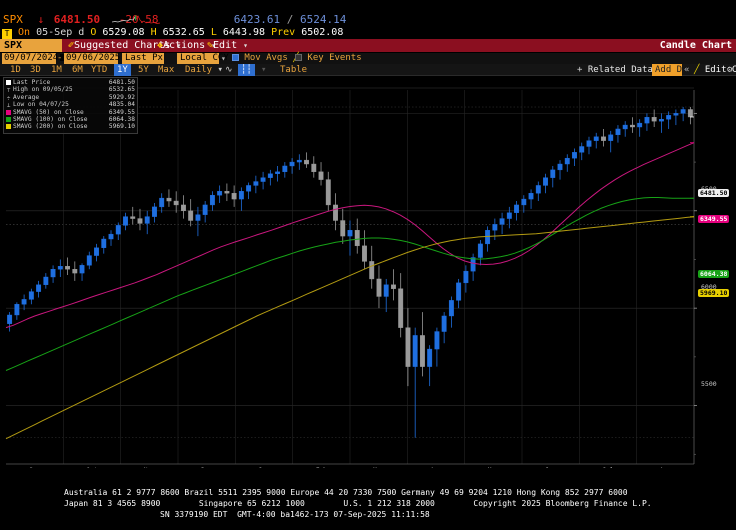 Image resolution: width=736 pixels, height=530 pixels. Describe the element at coordinates (143, 58) in the screenshot. I see `price-type-select: Last Px` at that location.